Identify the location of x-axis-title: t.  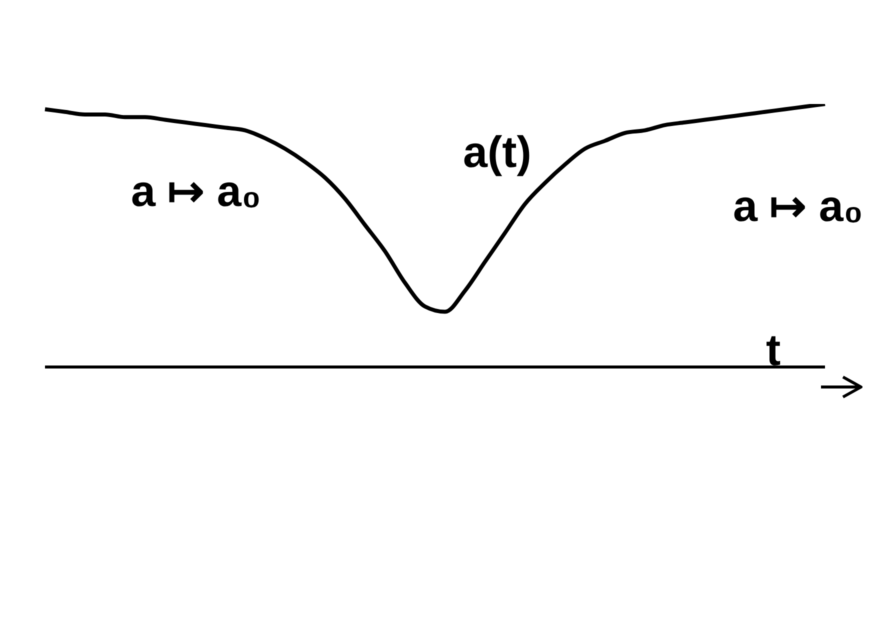
(773, 351).